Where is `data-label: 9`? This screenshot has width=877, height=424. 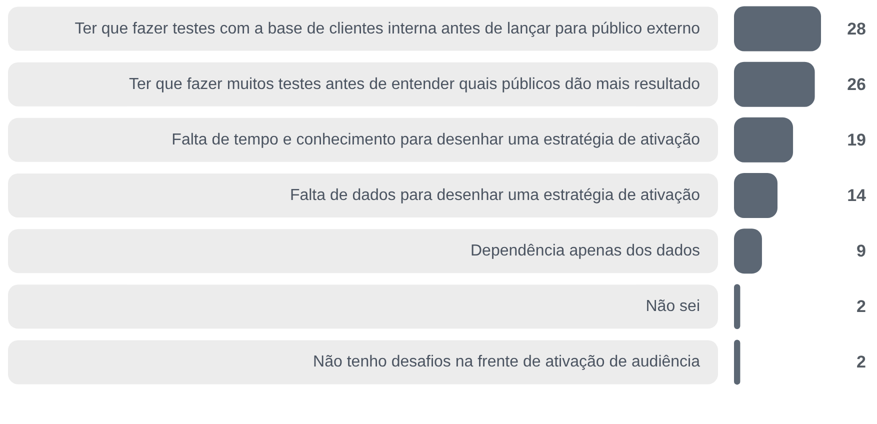
data-label: 9 is located at coordinates (861, 251).